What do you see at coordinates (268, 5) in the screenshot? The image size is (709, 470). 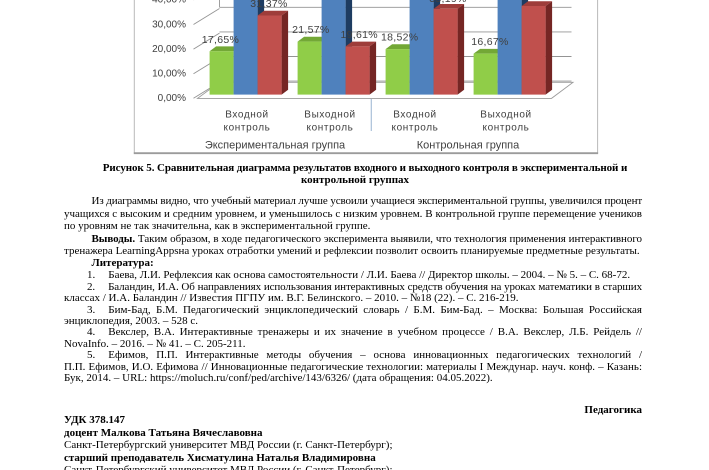 I see `svg-text: 31,37%` at bounding box center [268, 5].